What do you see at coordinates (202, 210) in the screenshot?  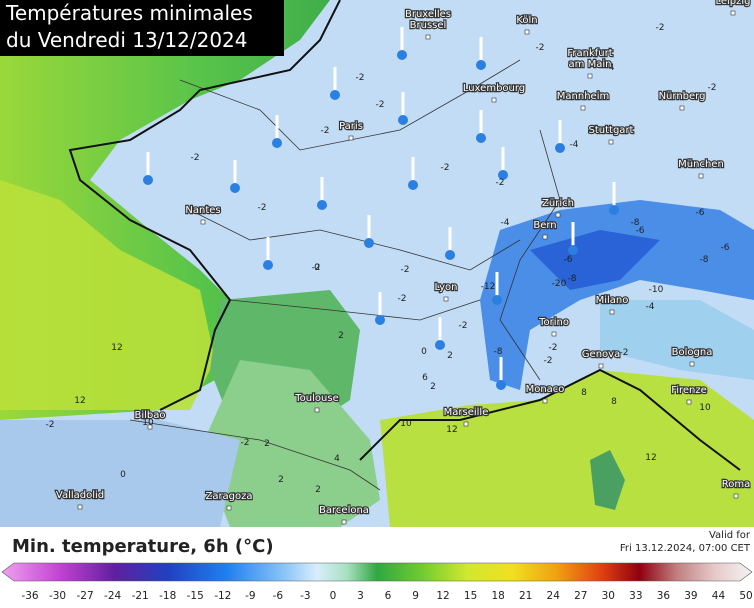 I see `city-label: Nantes` at bounding box center [202, 210].